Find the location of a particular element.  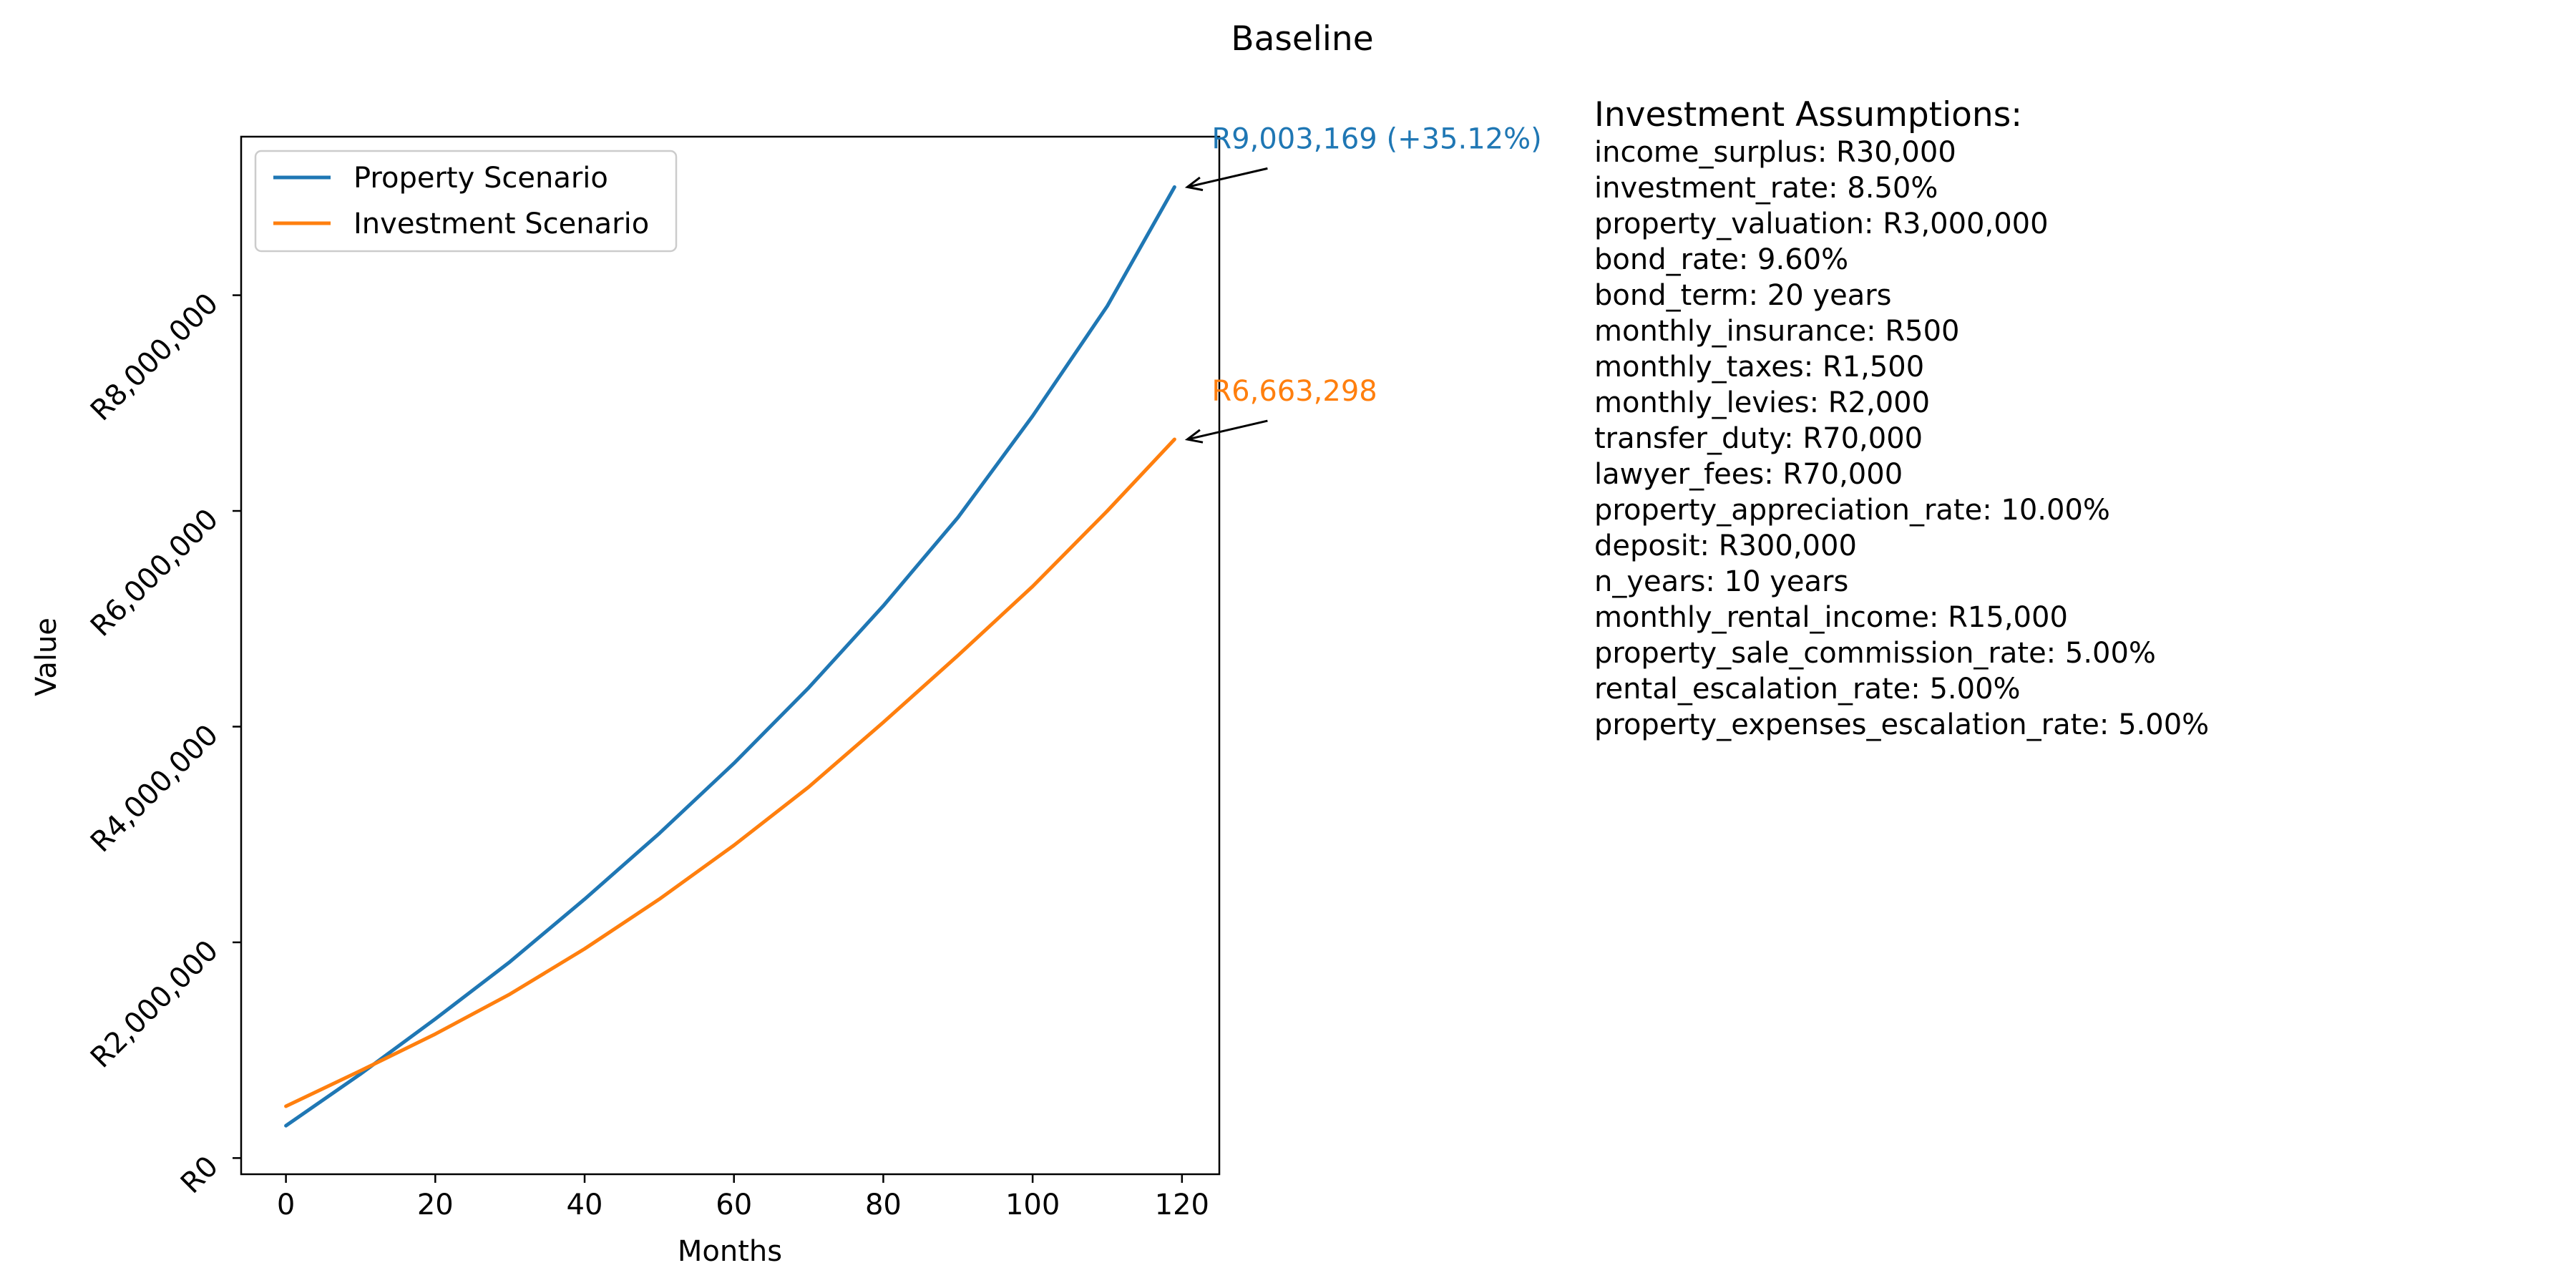

legend: Property Scenario Investment Scenario is located at coordinates (466, 201).